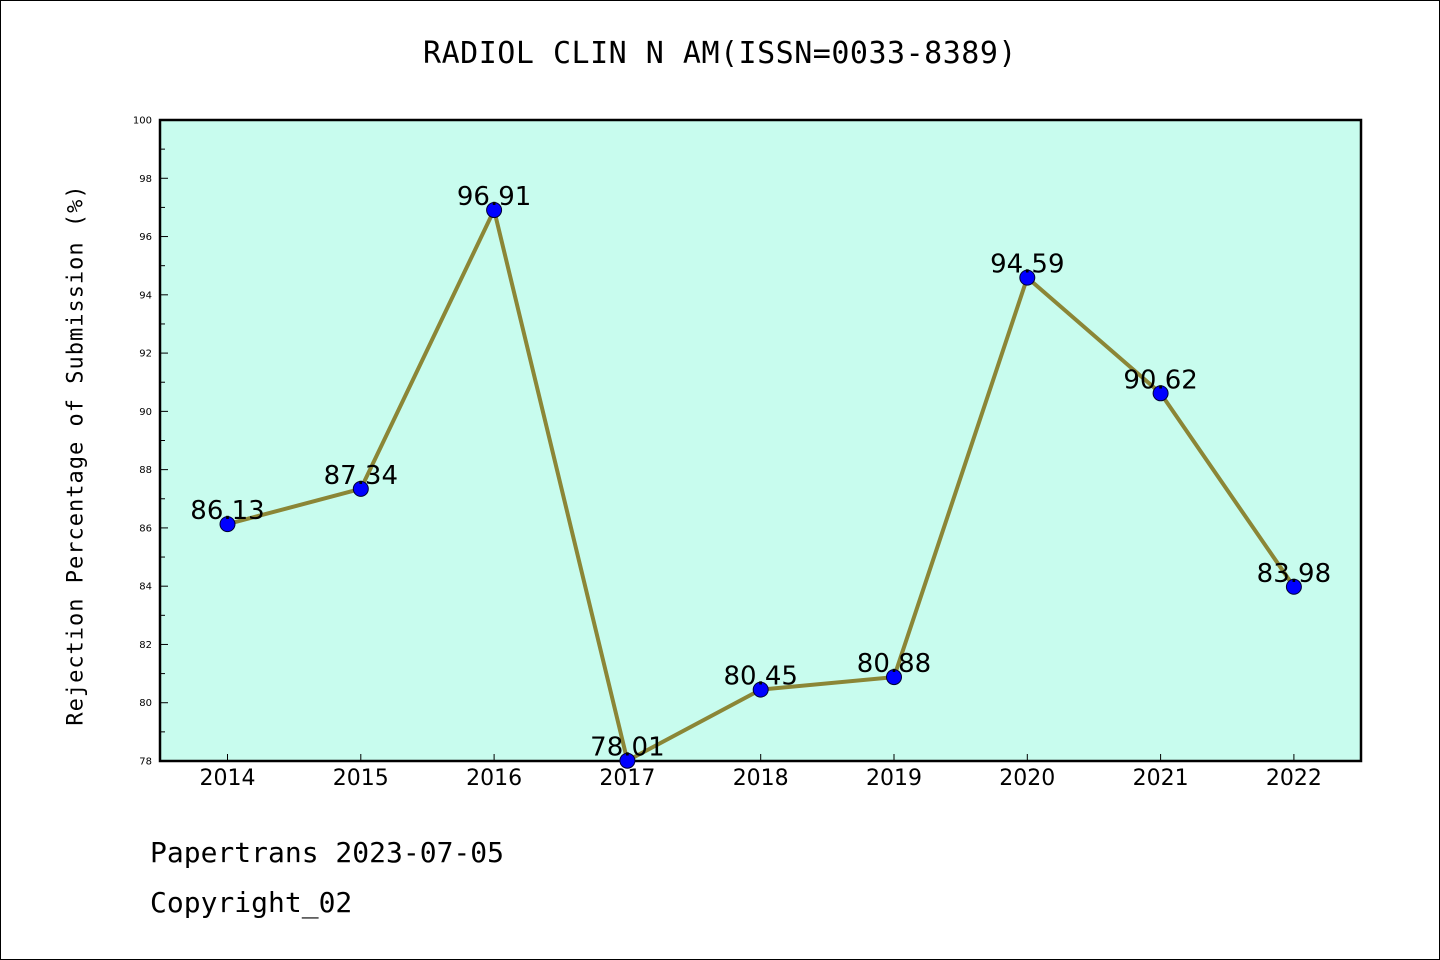 Image resolution: width=1440 pixels, height=960 pixels. What do you see at coordinates (145, 470) in the screenshot?
I see `y-tick-label: 88` at bounding box center [145, 470].